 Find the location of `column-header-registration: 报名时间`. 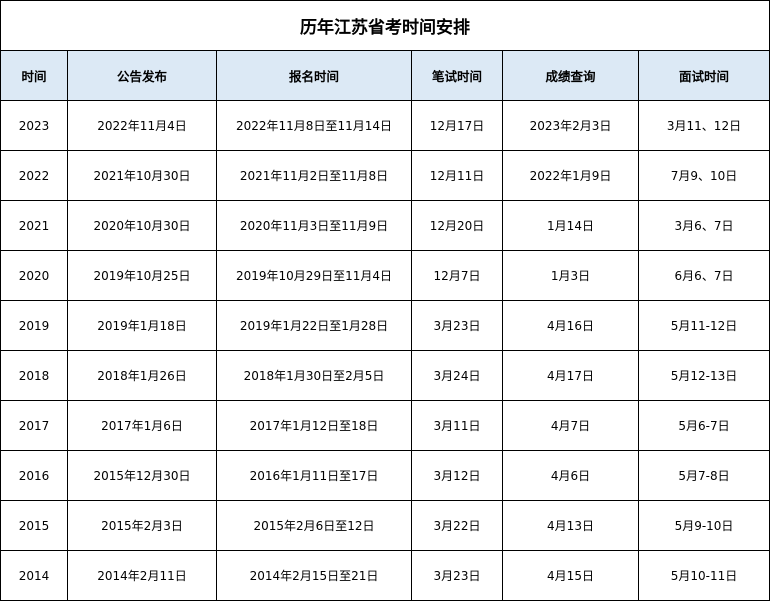

column-header-registration: 报名时间 is located at coordinates (314, 75).